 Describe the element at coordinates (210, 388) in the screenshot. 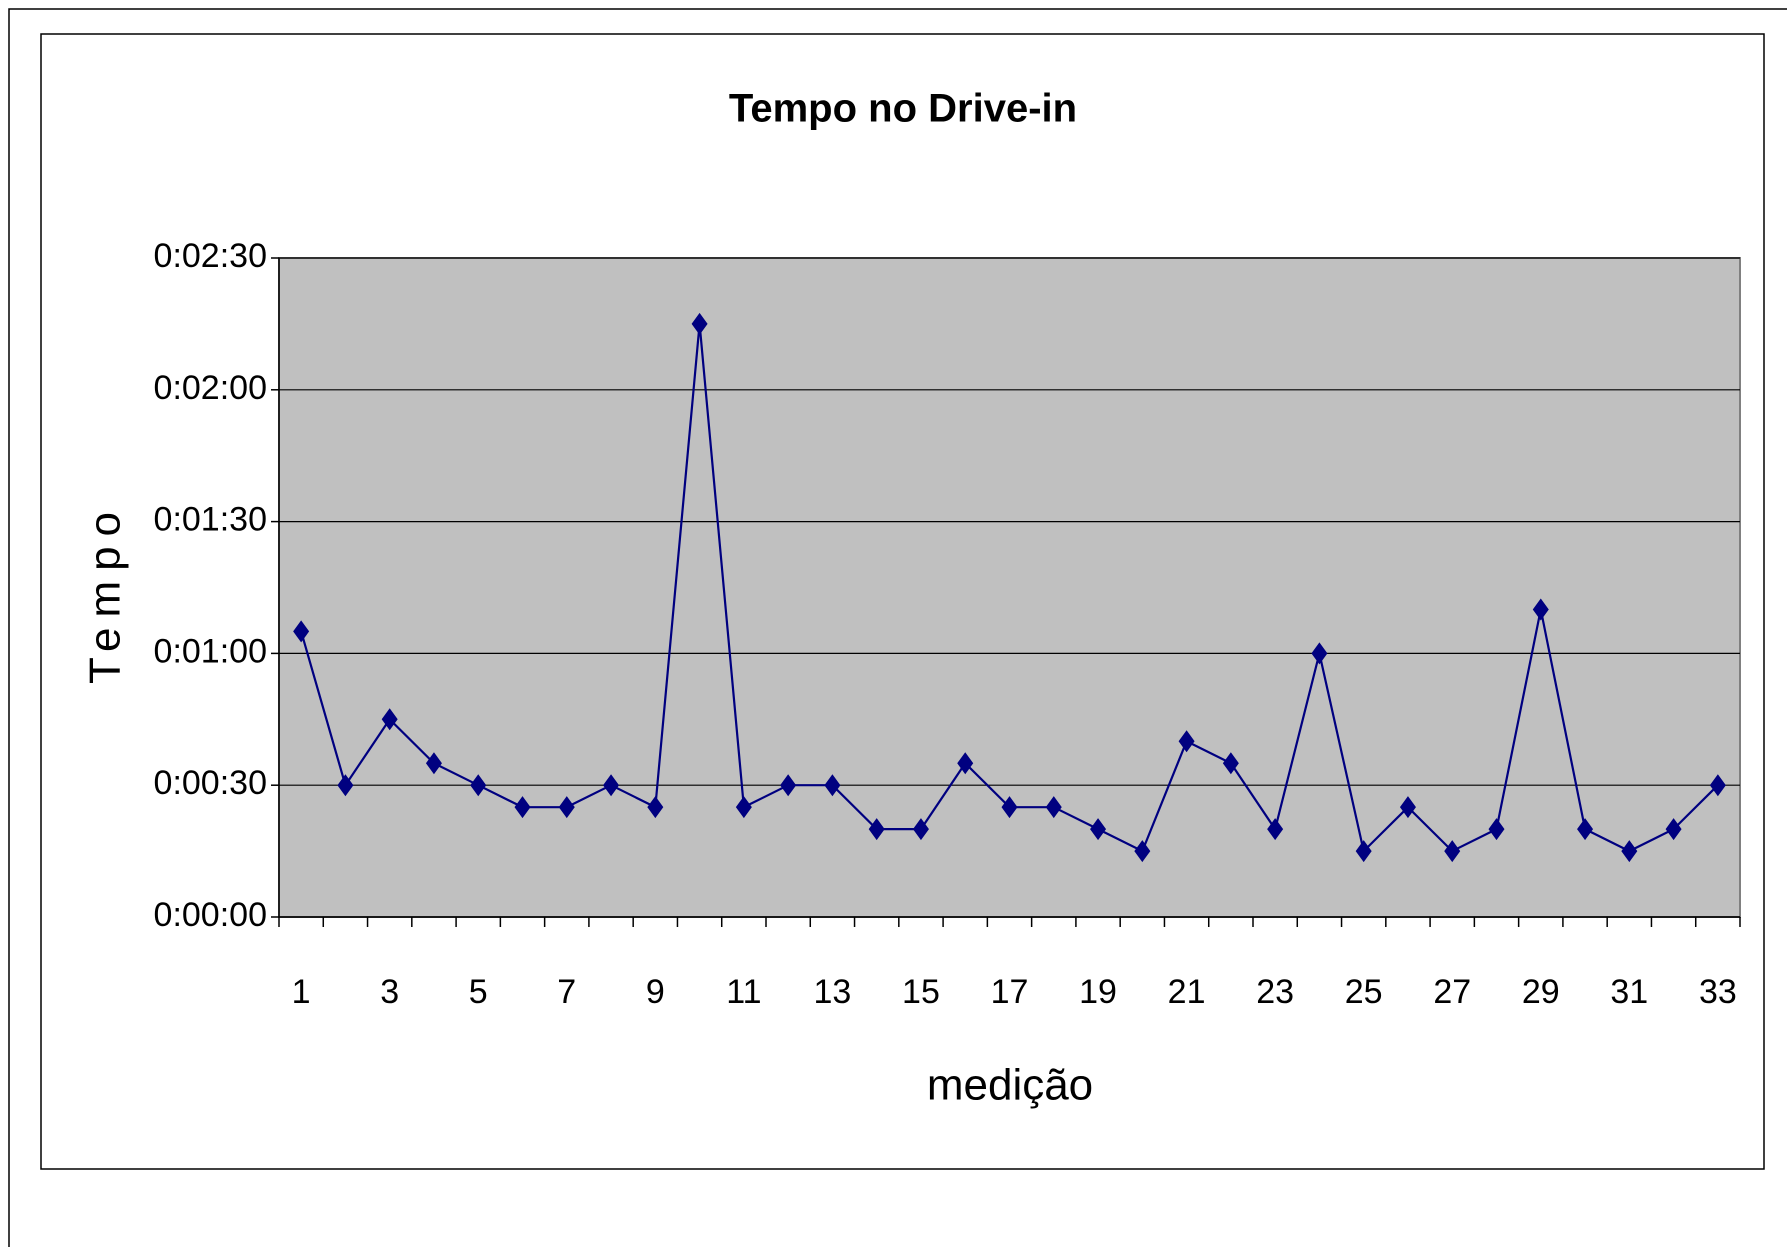

I see `y-tick-label: 0:02:00` at that location.